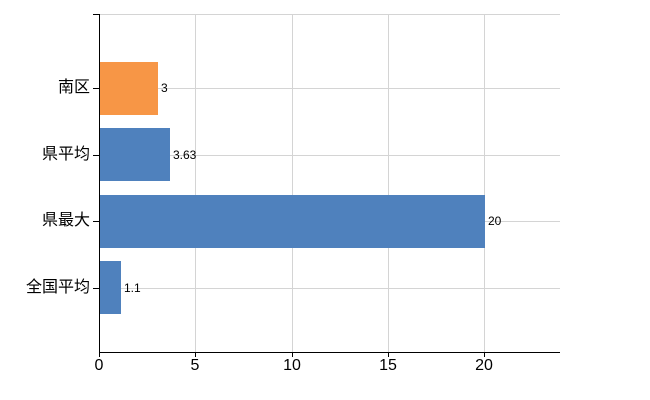 The height and width of the screenshot is (400, 650). I want to click on y-axis-top-tick, so click(96, 14).